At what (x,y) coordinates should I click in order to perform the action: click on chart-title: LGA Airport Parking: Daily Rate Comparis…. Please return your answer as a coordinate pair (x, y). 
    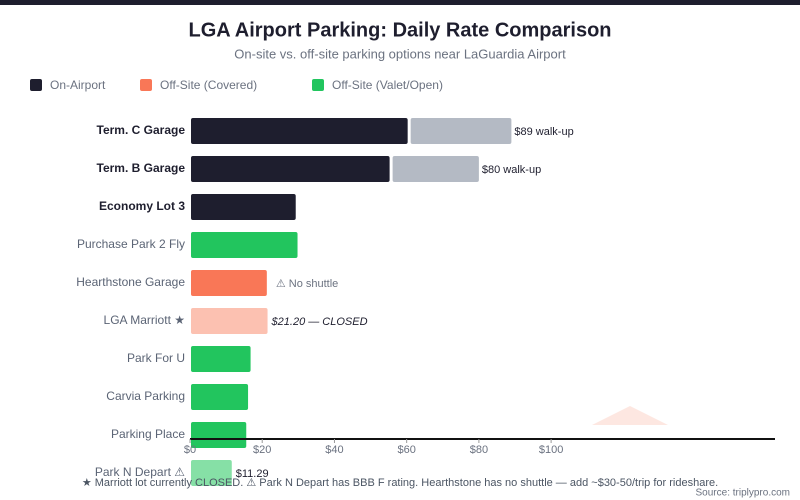
    Looking at the image, I should click on (399, 30).